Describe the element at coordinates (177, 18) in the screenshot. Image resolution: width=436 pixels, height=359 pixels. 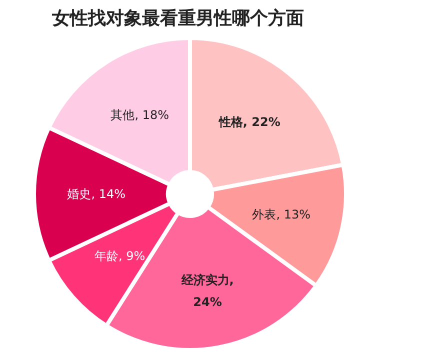
I see `chart-title: 女性找对象最看重男性哪个方面` at that location.